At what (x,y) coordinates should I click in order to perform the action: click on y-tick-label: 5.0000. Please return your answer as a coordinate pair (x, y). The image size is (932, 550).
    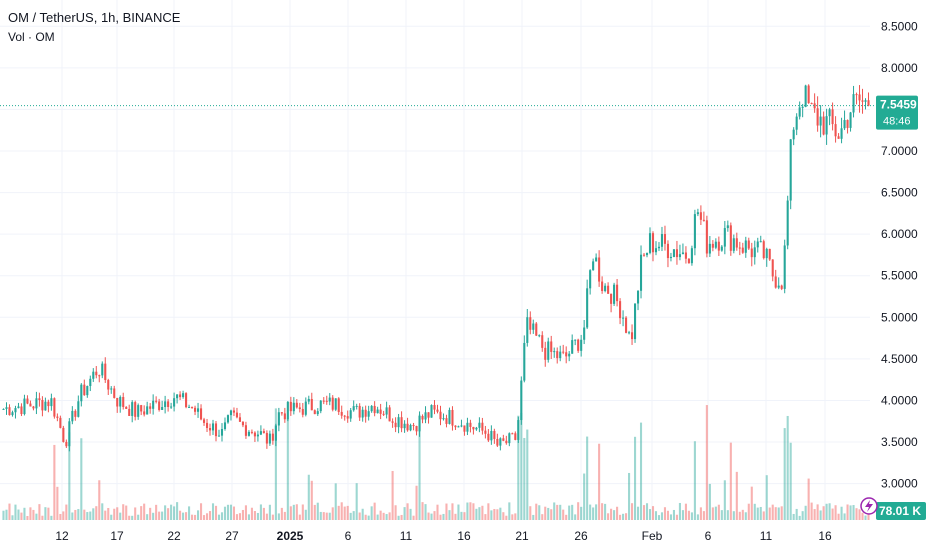
    Looking at the image, I should click on (899, 317).